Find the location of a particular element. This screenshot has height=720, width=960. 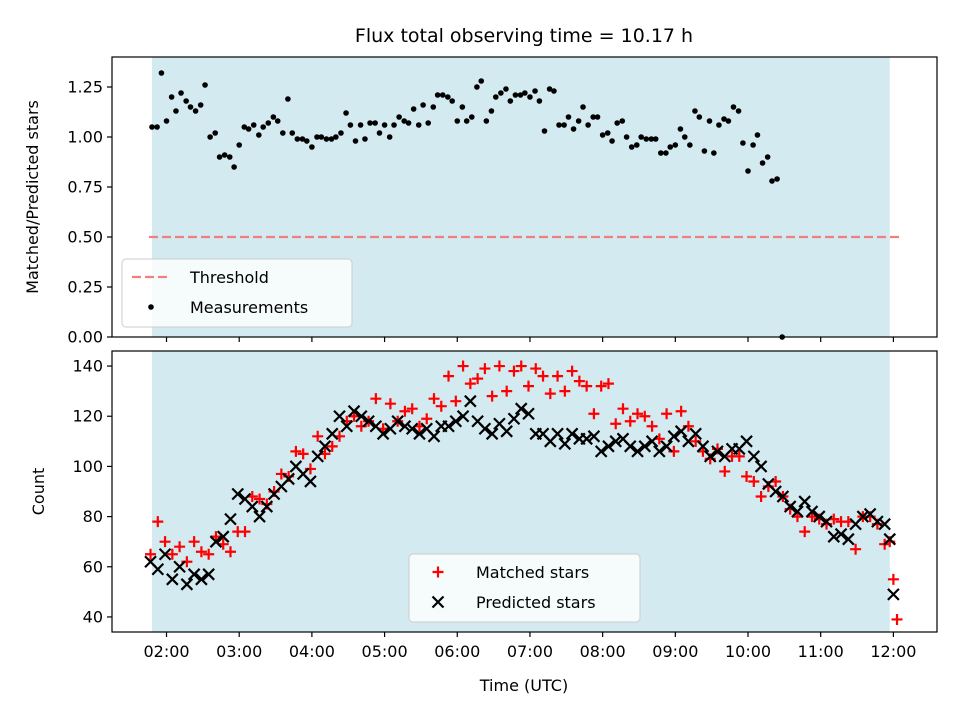

y-tick-label: 80 is located at coordinates (93, 516).